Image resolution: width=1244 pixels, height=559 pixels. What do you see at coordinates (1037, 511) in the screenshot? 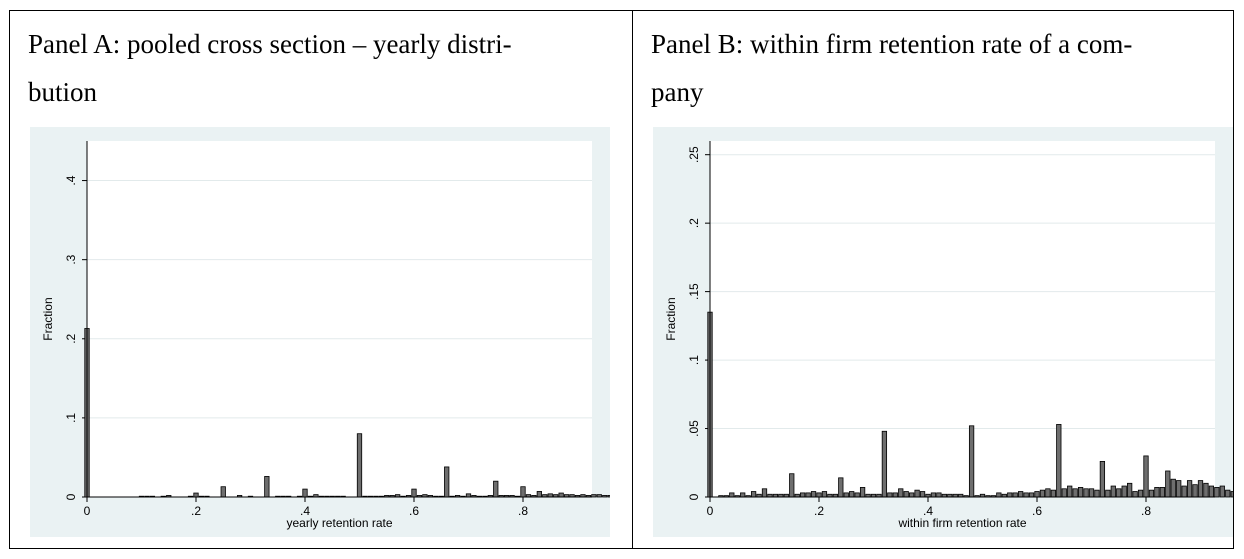
I see `panel-b-x-tick-label: .6` at bounding box center [1037, 511].